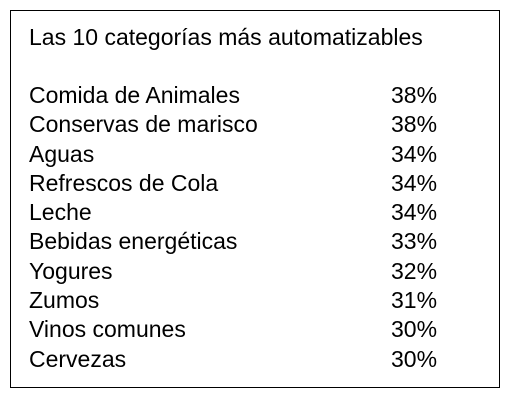  Describe the element at coordinates (124, 182) in the screenshot. I see `category-name: Refrescos de Cola` at that location.